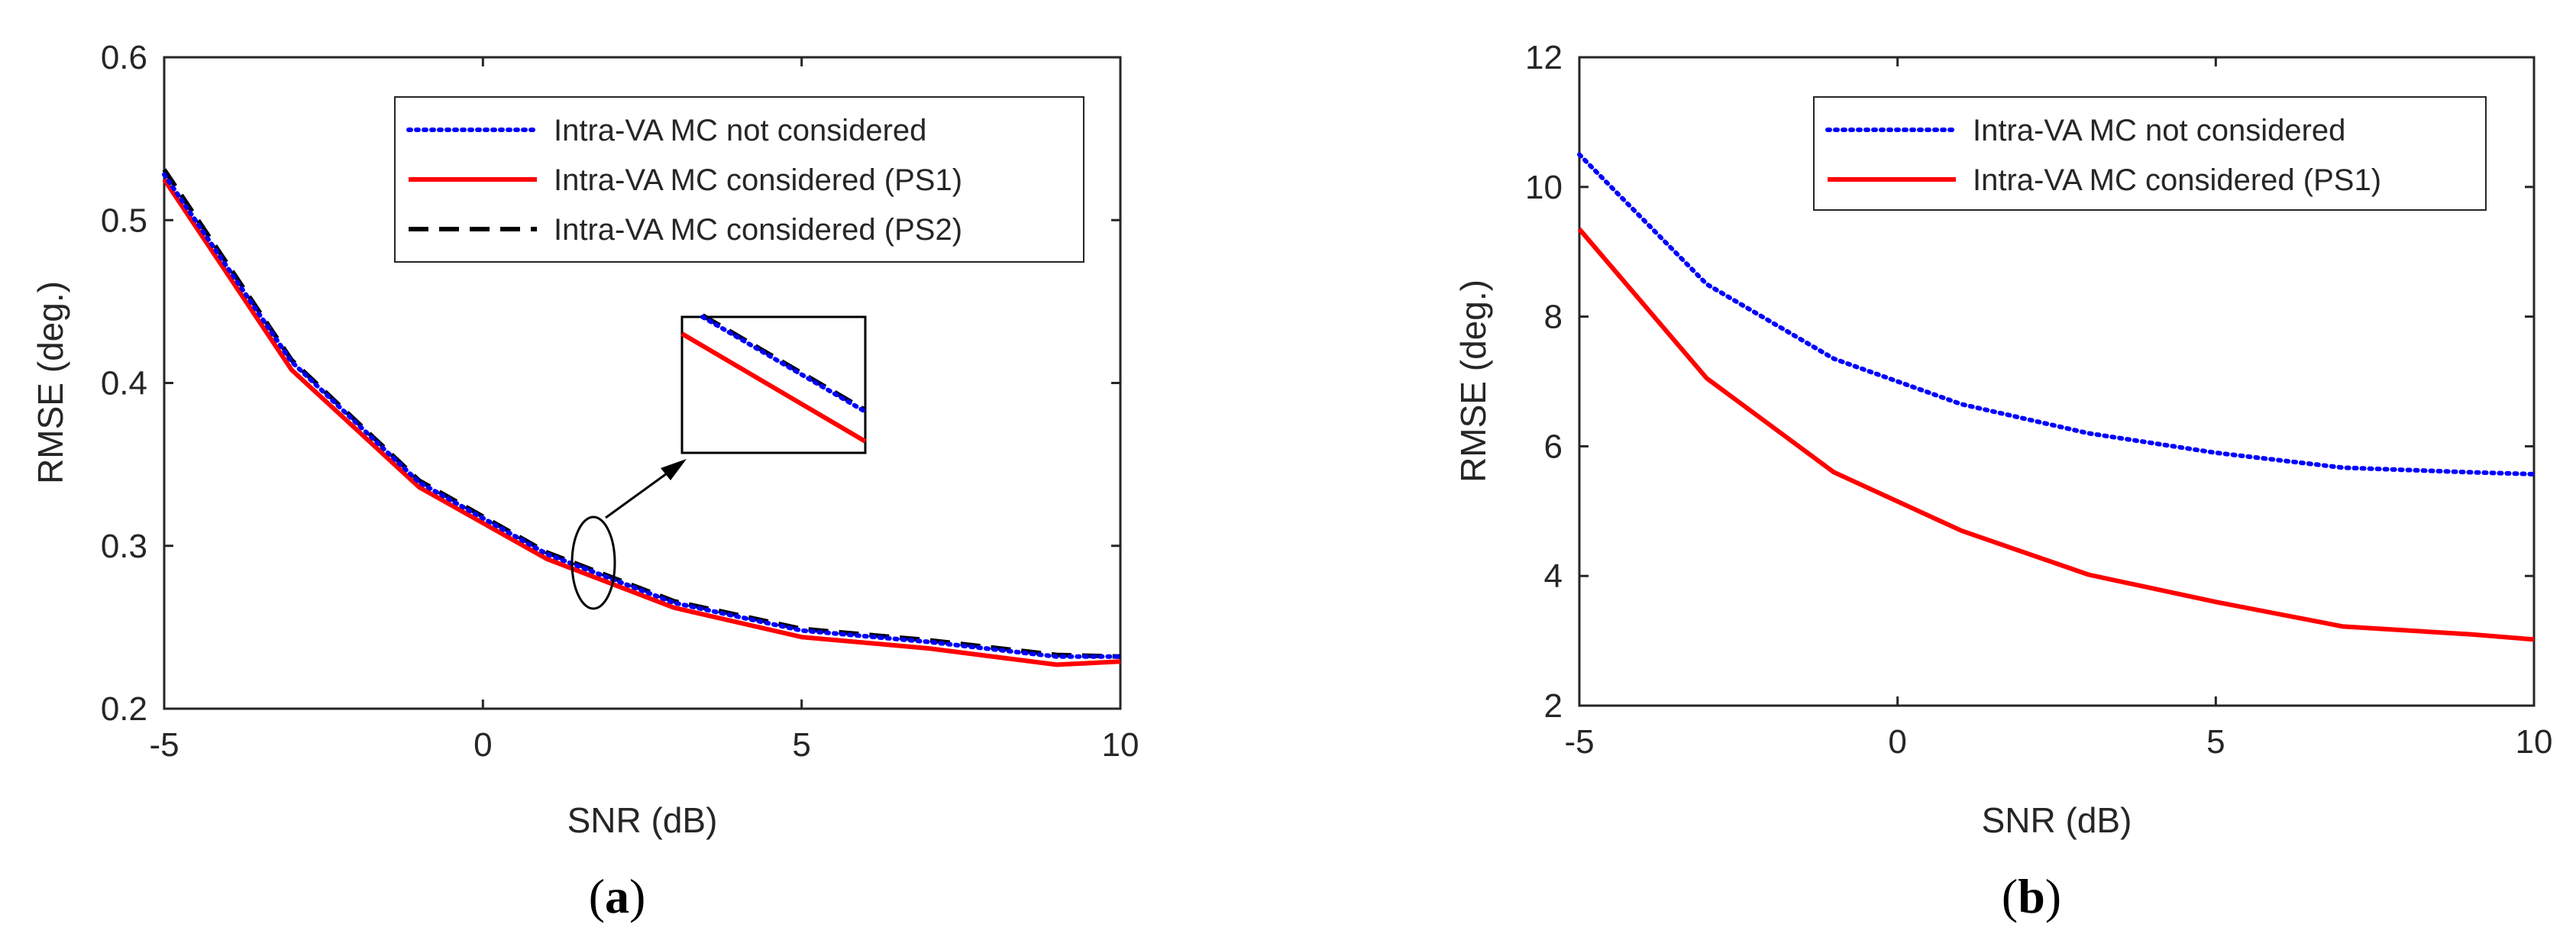  I want to click on zoom-inset-line-ps1, so click(773, 387).